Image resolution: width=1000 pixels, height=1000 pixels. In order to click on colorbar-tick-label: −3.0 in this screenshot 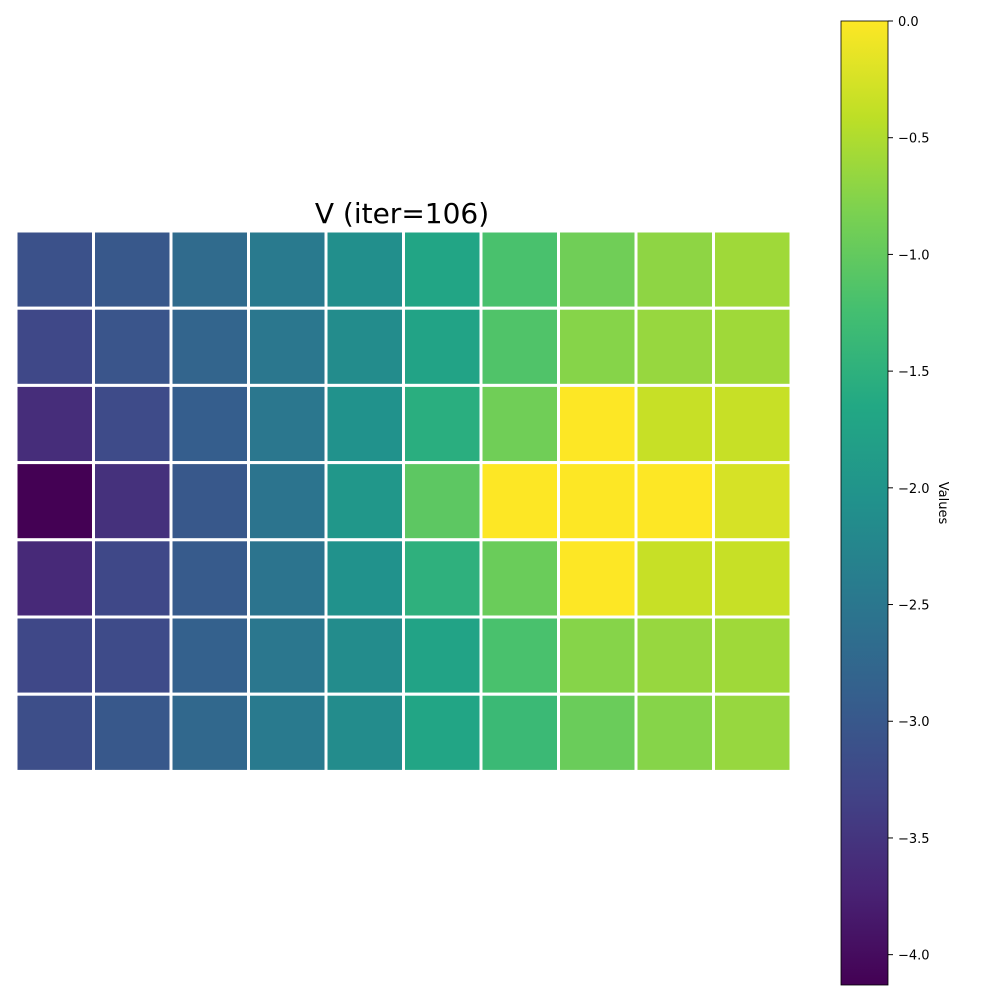, I will do `click(914, 722)`.